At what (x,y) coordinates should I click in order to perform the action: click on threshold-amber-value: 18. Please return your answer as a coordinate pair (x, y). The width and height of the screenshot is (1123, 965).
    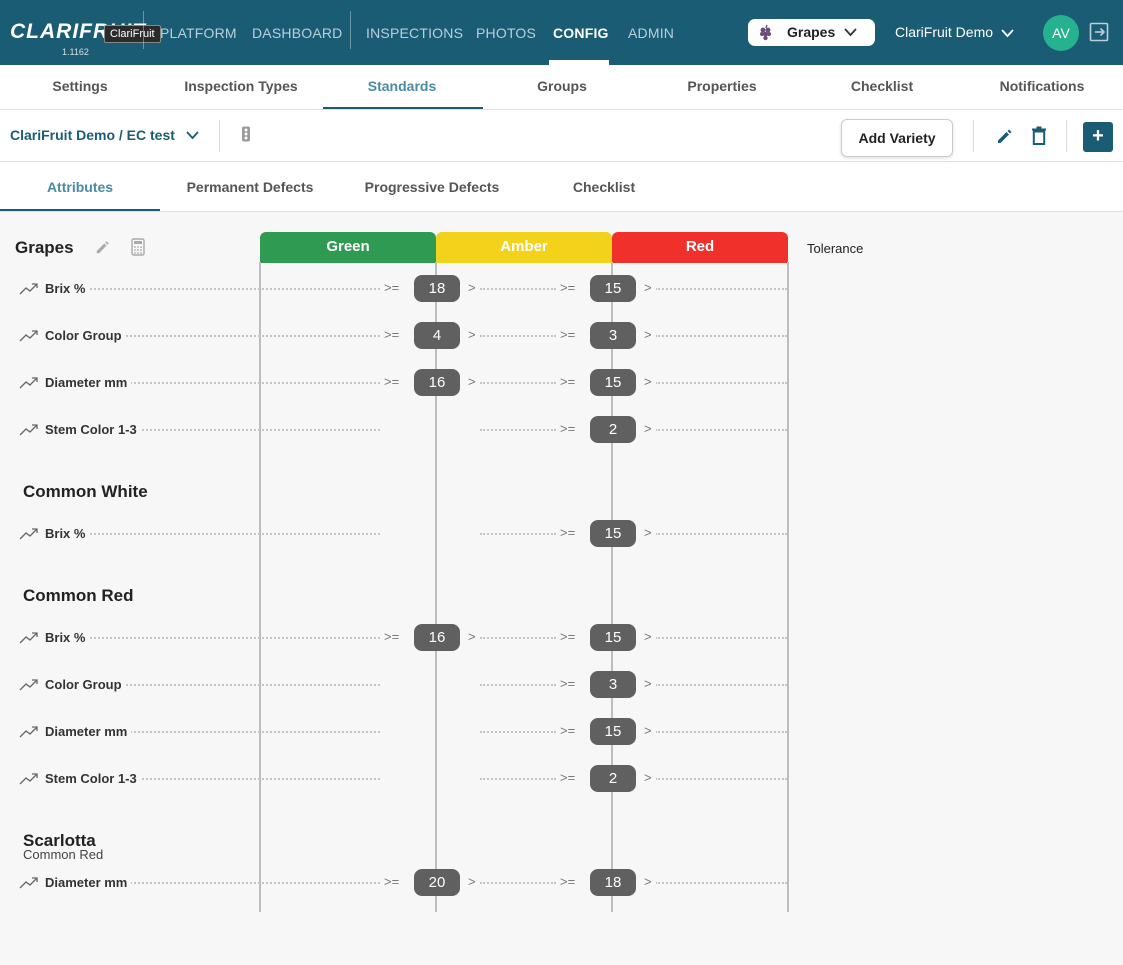
    Looking at the image, I should click on (613, 882).